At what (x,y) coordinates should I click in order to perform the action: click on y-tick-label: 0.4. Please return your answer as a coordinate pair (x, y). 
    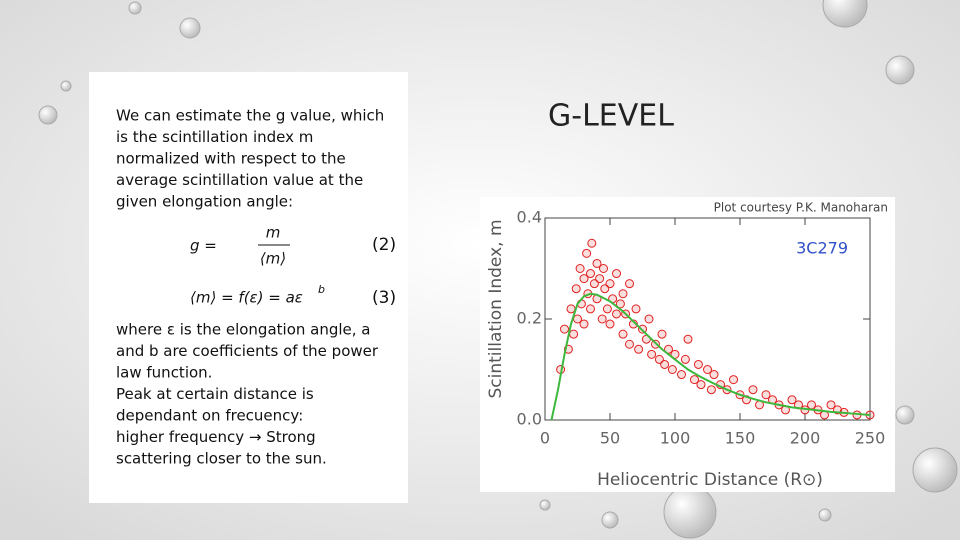
    Looking at the image, I should click on (529, 217).